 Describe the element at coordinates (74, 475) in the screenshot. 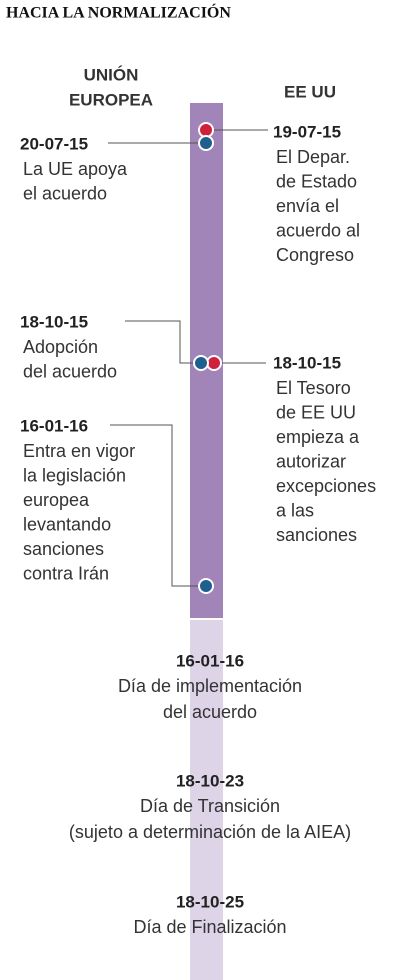

I see `event-text: la legislación` at that location.